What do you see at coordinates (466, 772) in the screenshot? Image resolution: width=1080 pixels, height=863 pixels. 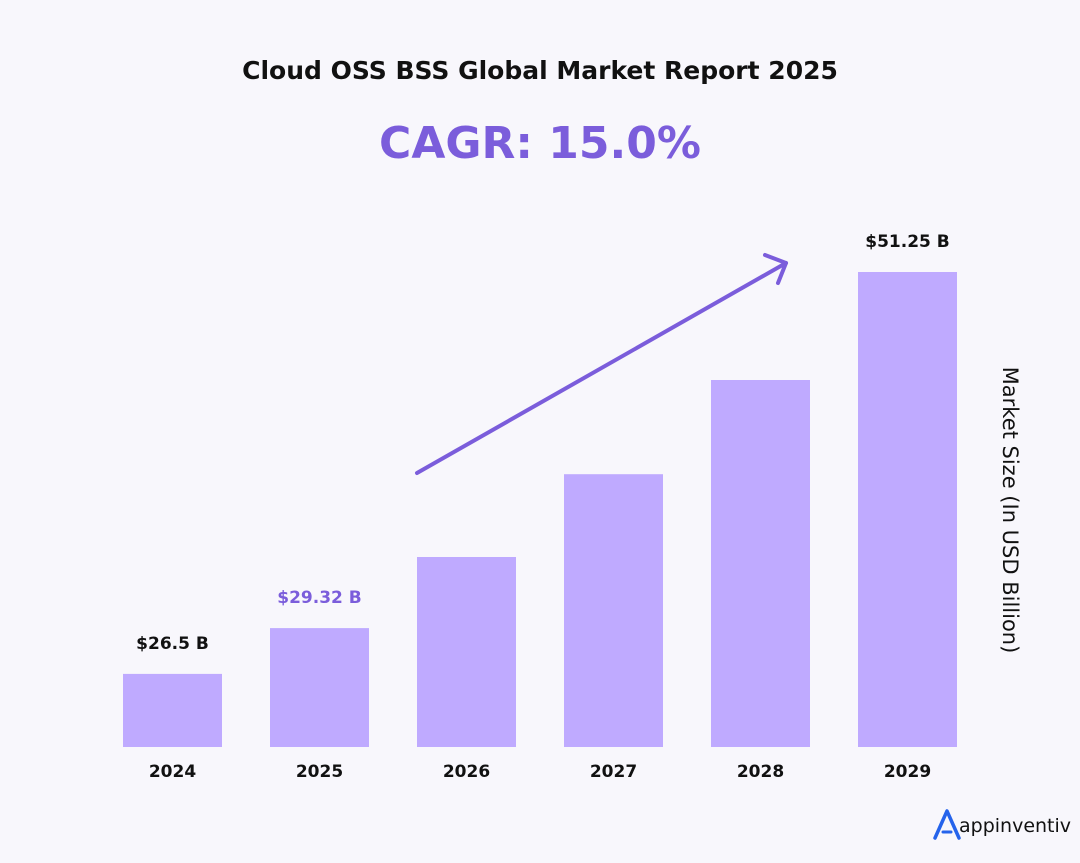 I see `x-tick-label-2026: 2026` at bounding box center [466, 772].